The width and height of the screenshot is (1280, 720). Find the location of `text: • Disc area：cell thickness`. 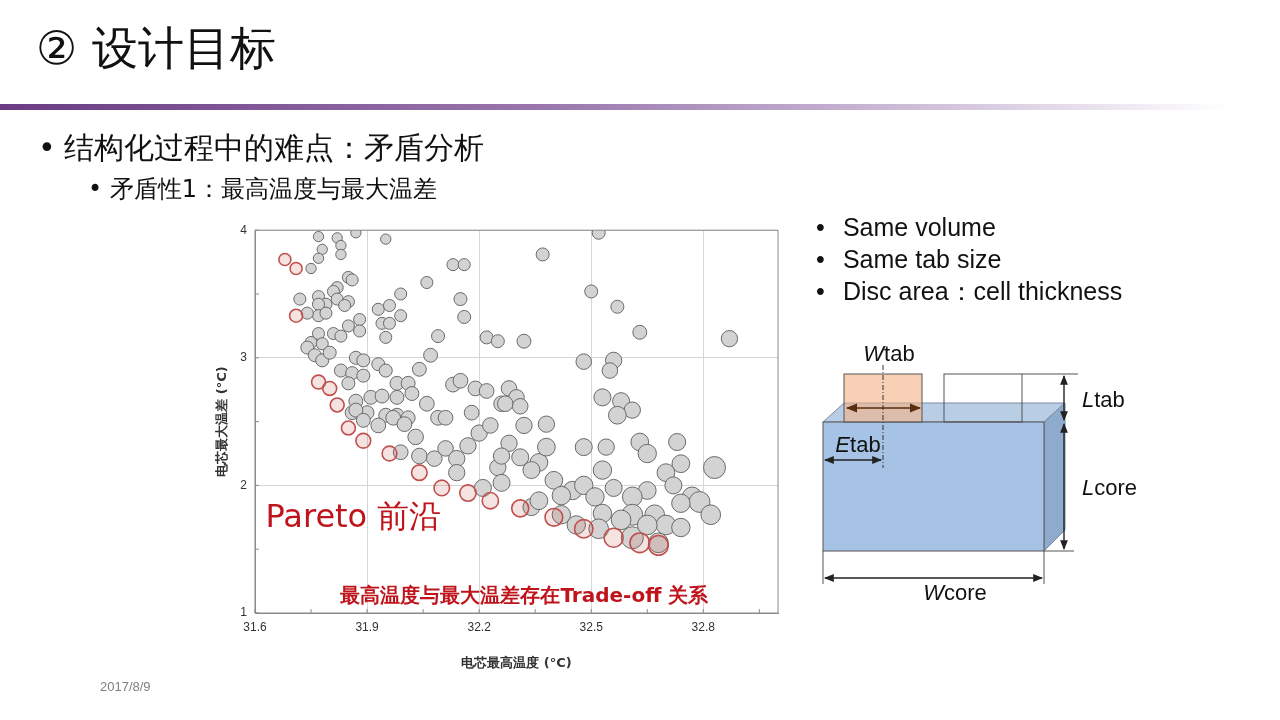

text: • Disc area：cell thickness is located at coordinates (969, 291).